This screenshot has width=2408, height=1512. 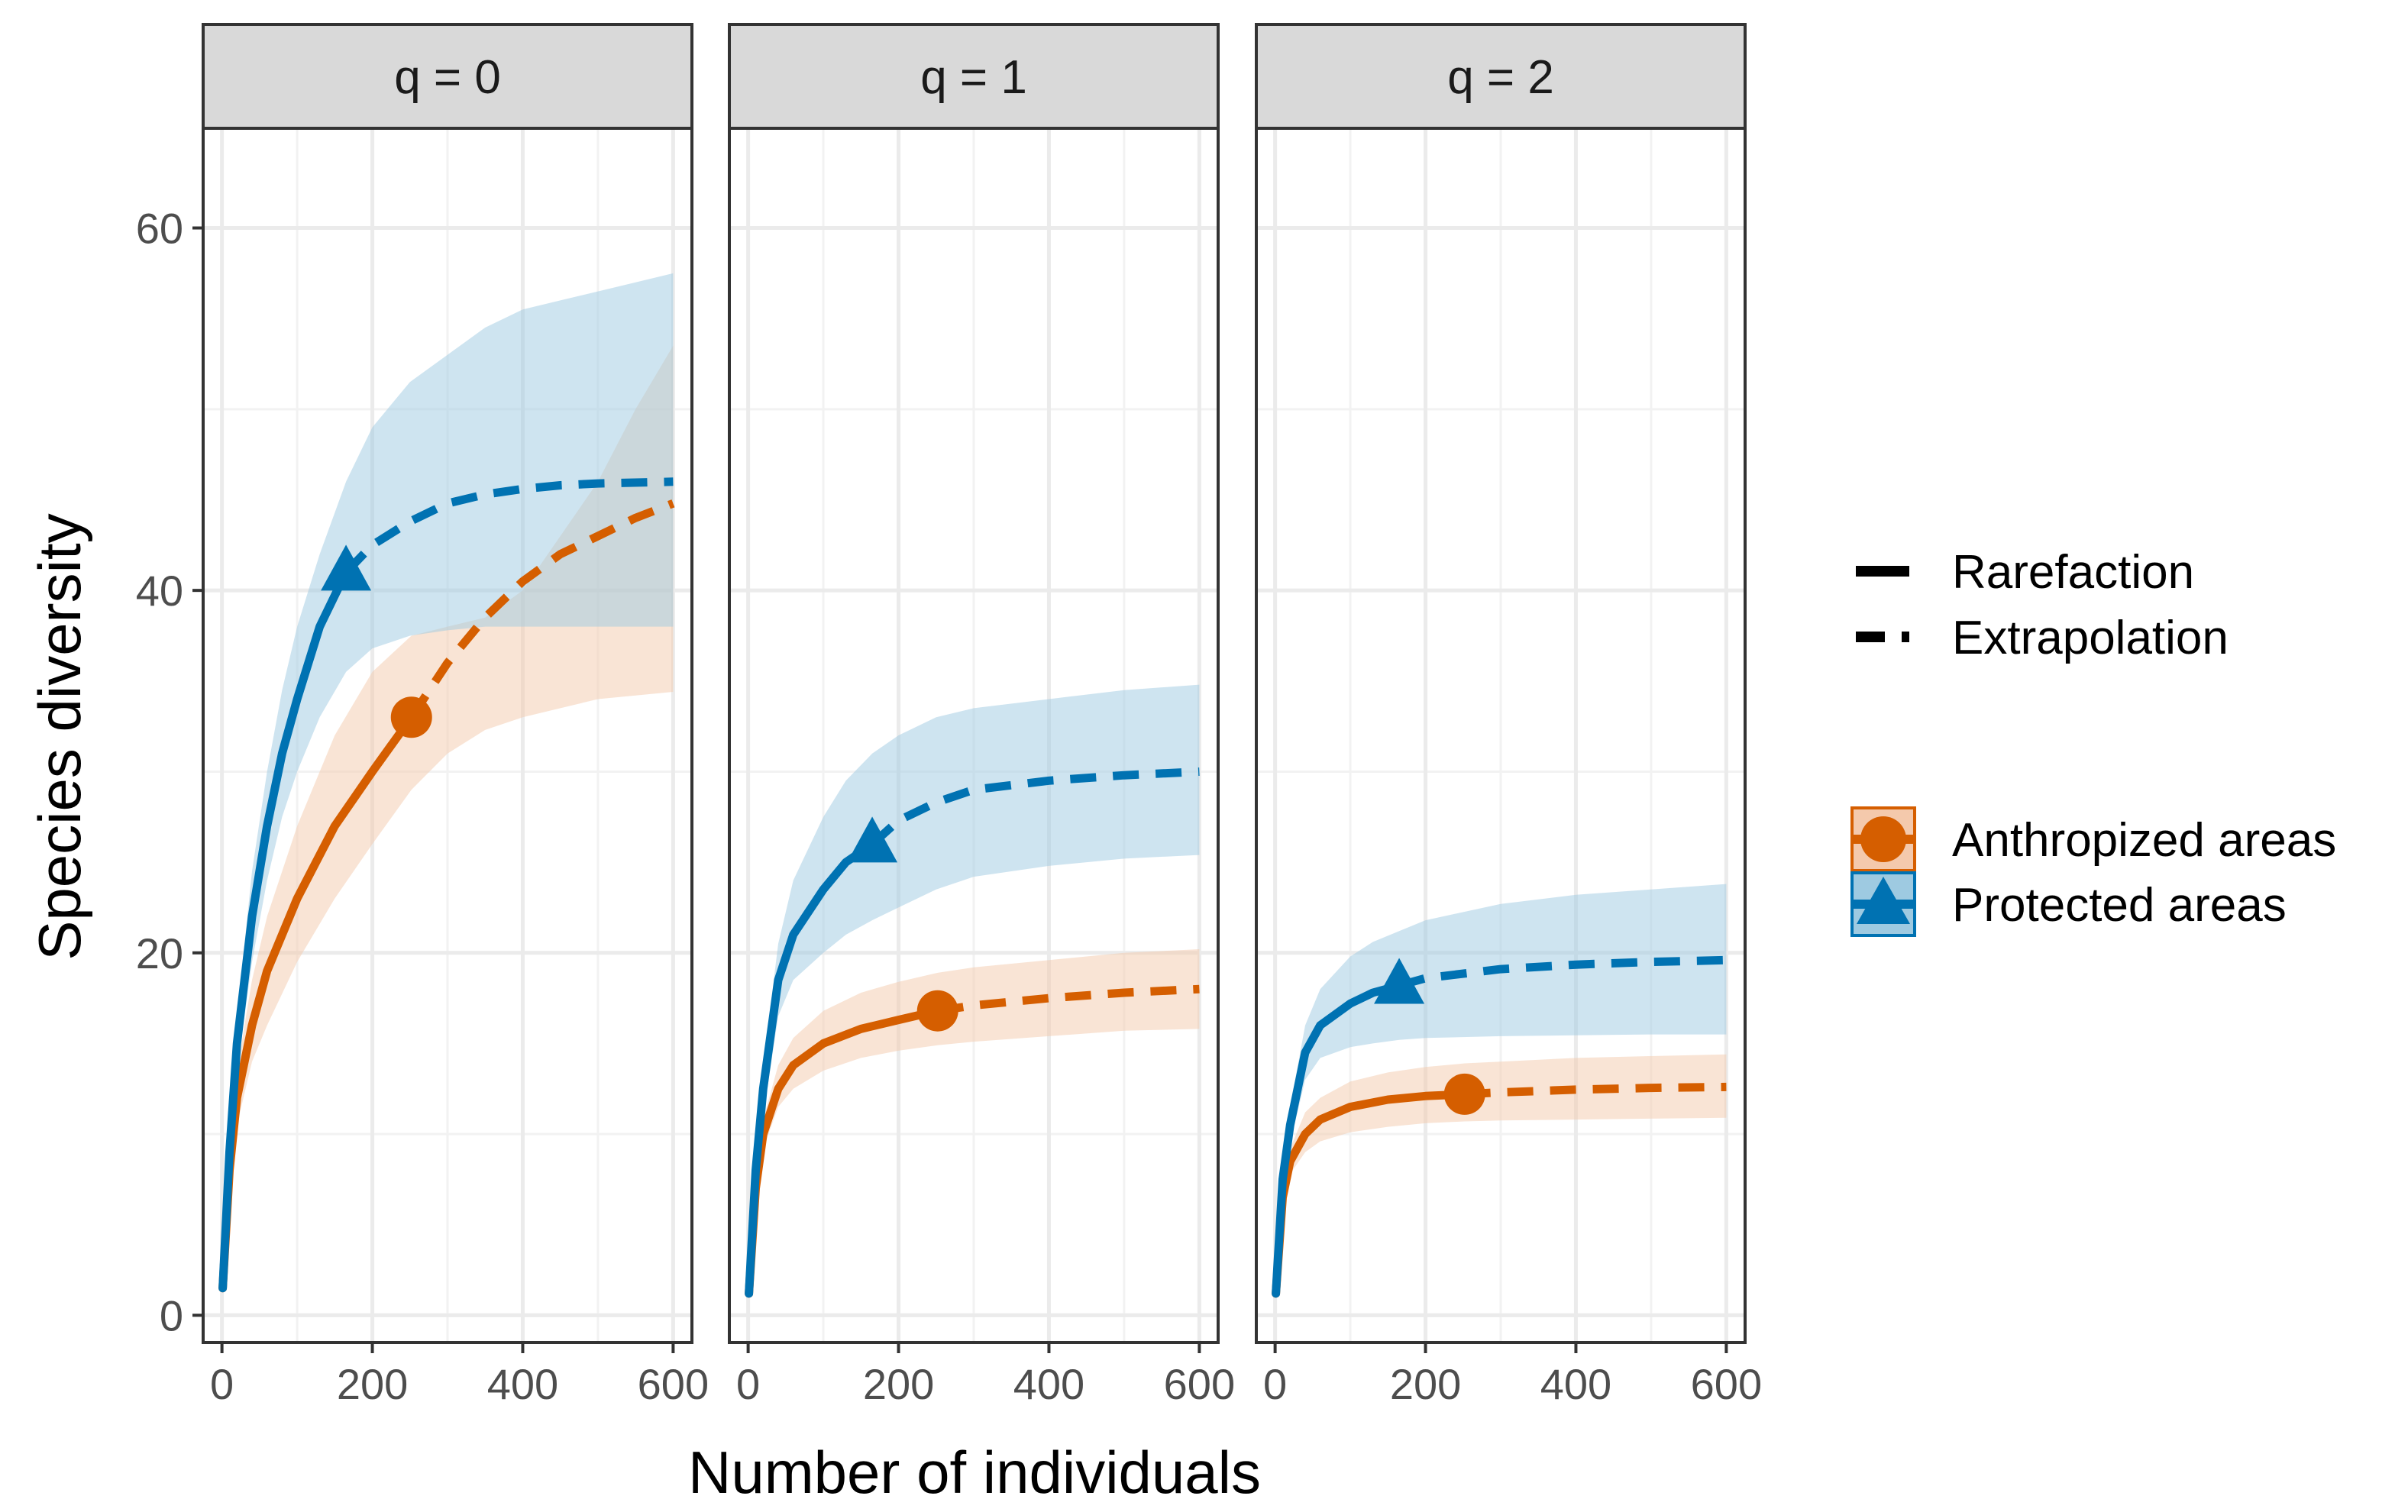 What do you see at coordinates (448, 781) in the screenshot?
I see `confidence-band-protected` at bounding box center [448, 781].